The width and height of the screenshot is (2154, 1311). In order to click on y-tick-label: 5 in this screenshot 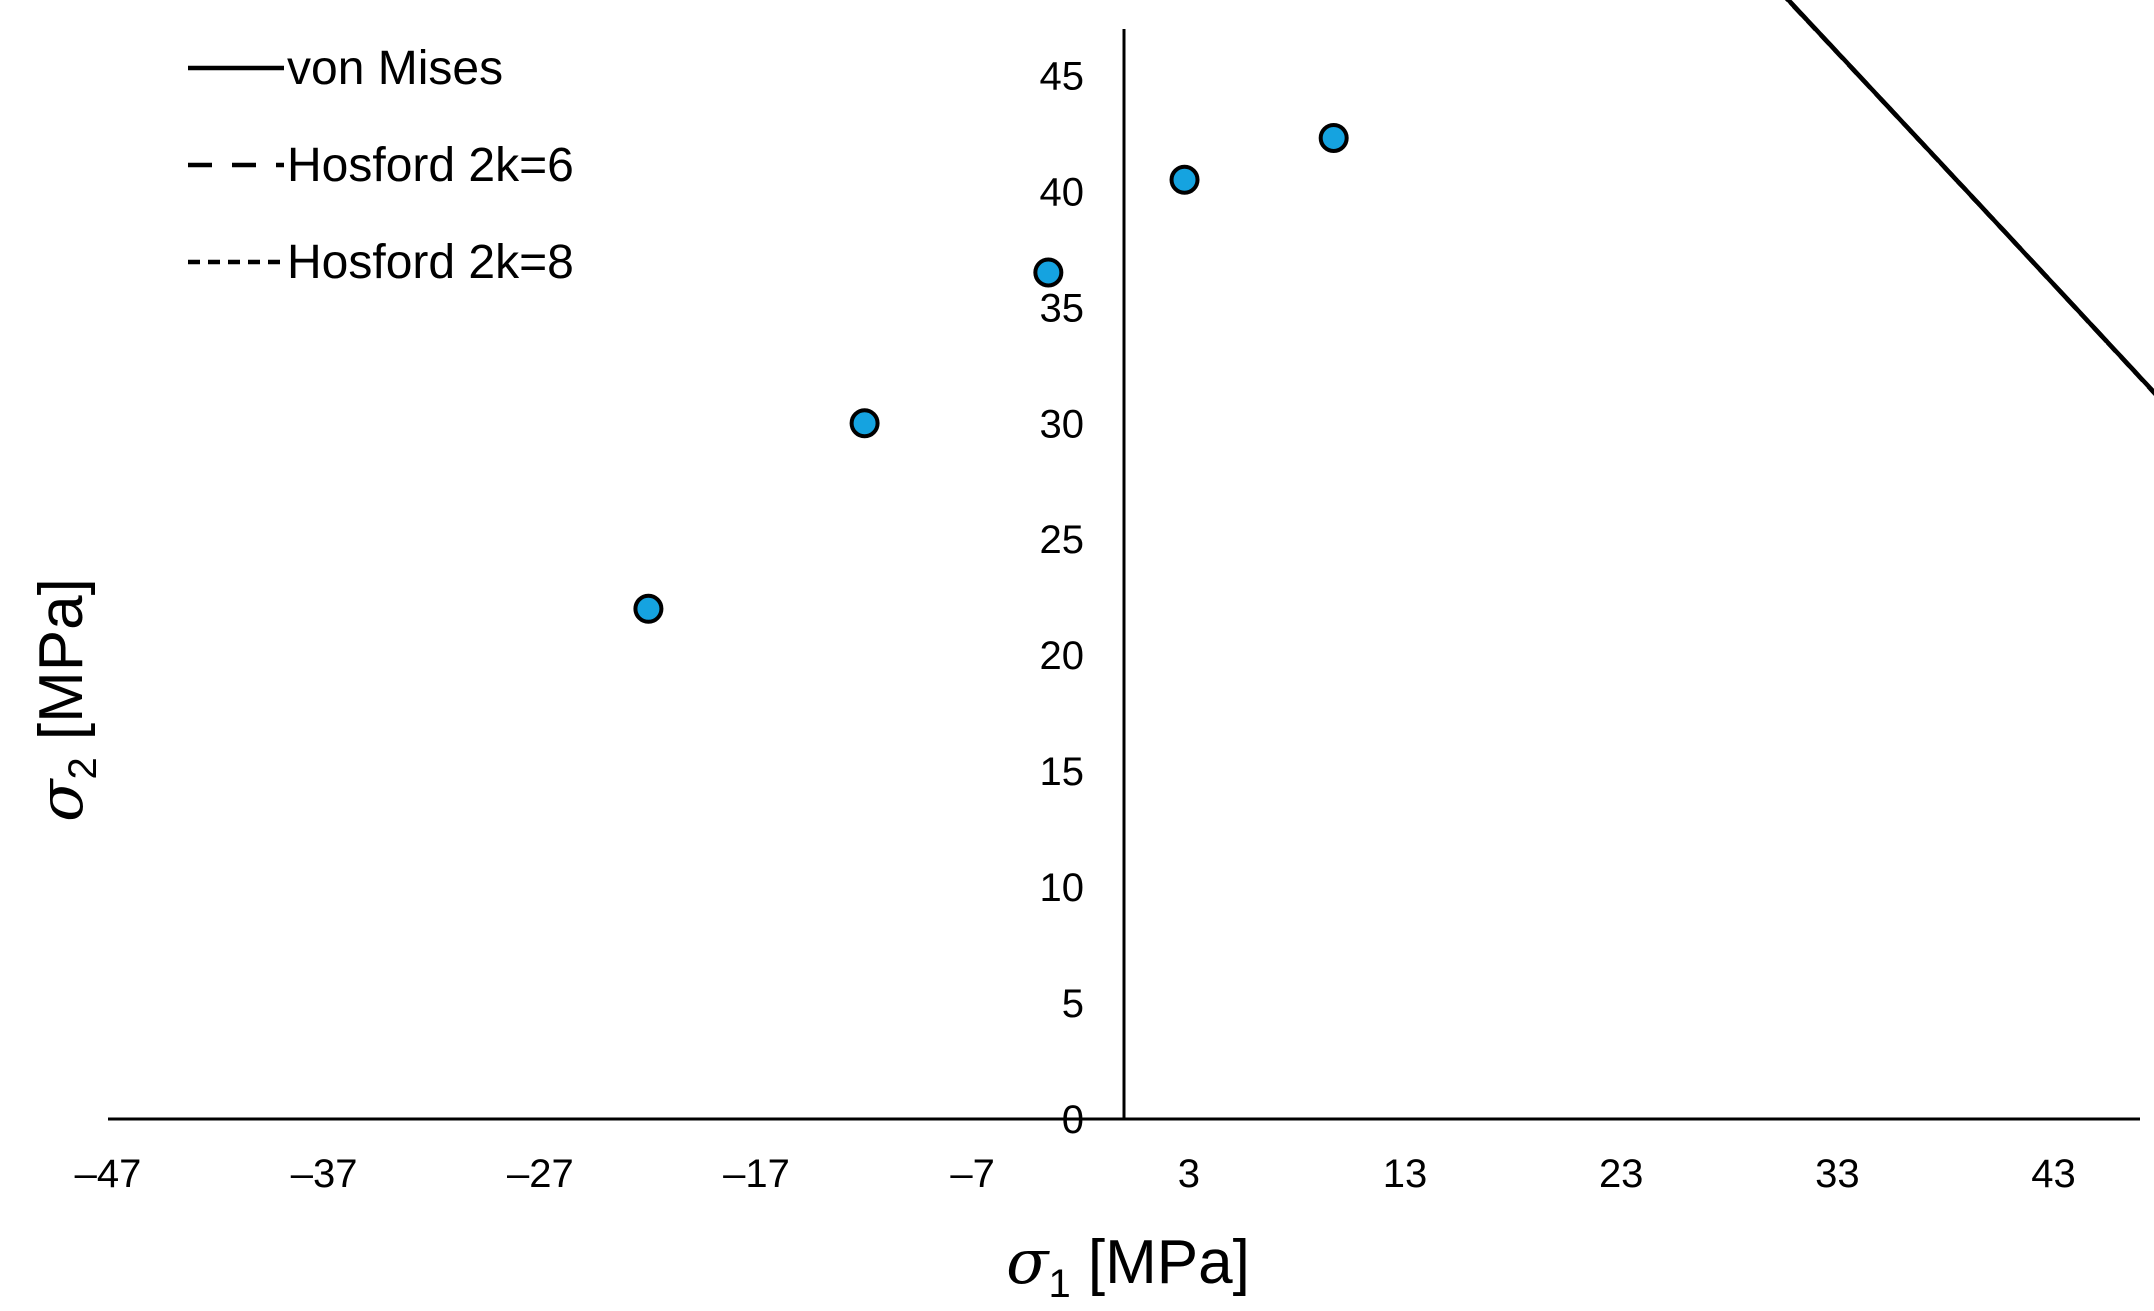, I will do `click(1073, 1004)`.